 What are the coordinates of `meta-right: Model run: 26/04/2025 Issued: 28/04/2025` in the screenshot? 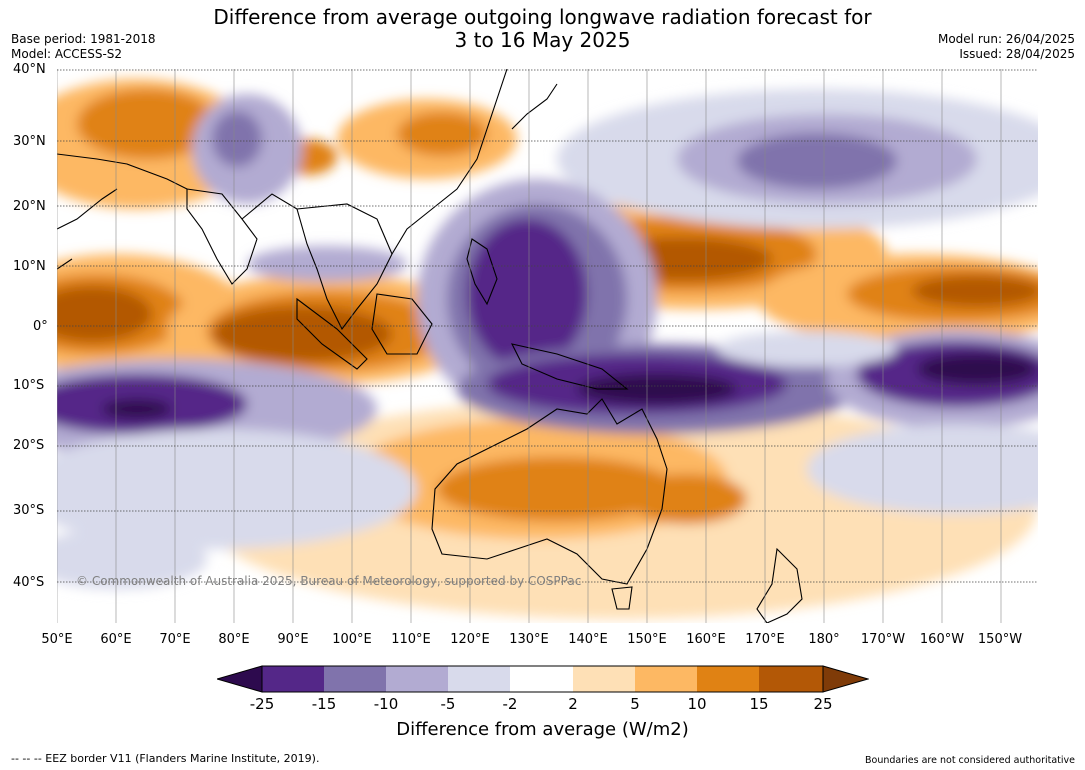 It's located at (1006, 47).